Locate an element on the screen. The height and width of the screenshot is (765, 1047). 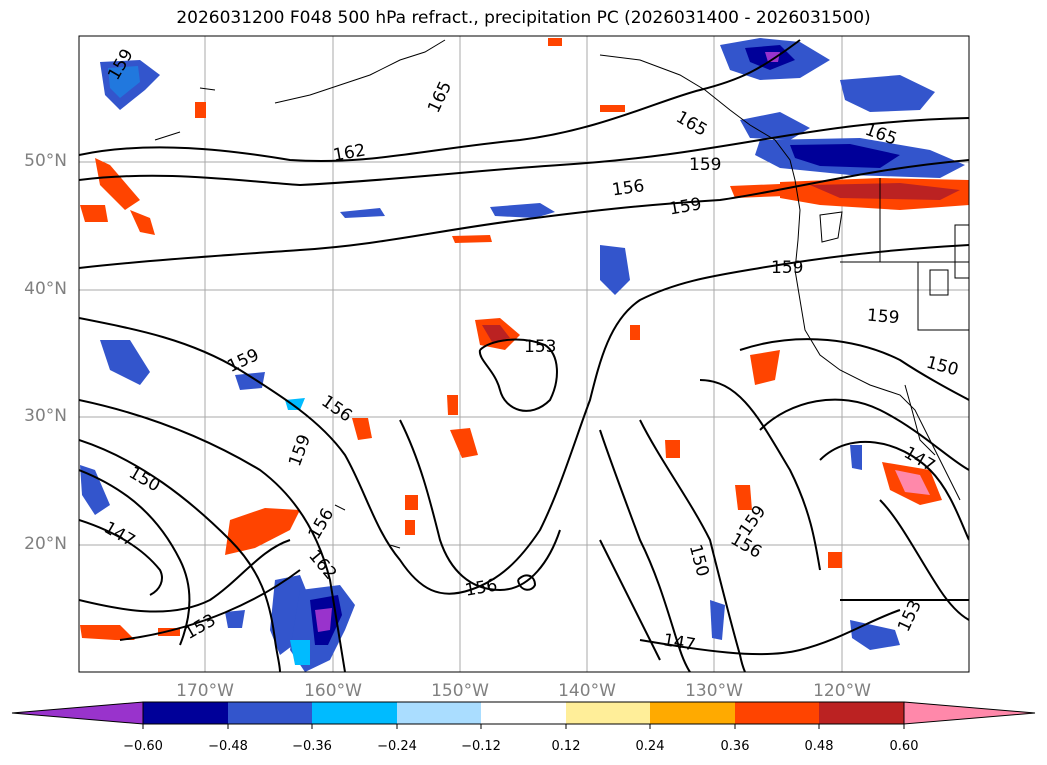
colorbar-tick-label: −0.48 is located at coordinates (228, 746).